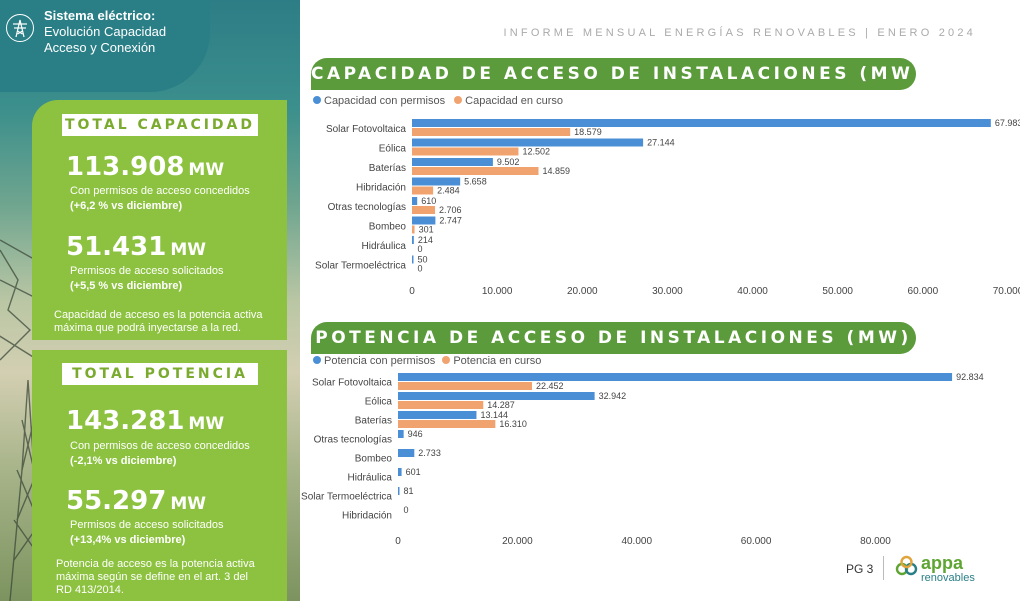  Describe the element at coordinates (125, 167) in the screenshot. I see `capacidad-permisos-number: 113.908` at that location.